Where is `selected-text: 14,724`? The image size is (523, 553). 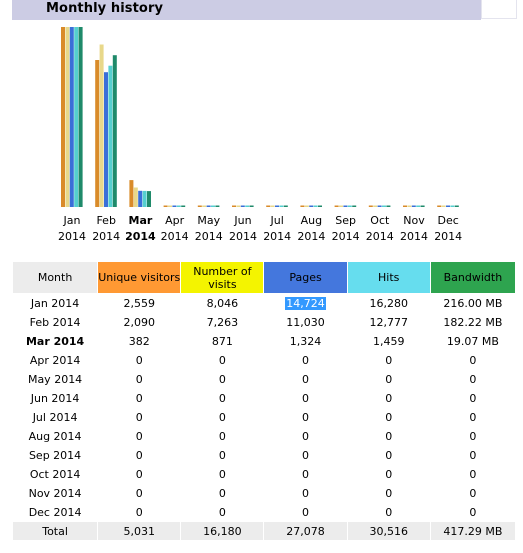 selected-text: 14,724 is located at coordinates (305, 303).